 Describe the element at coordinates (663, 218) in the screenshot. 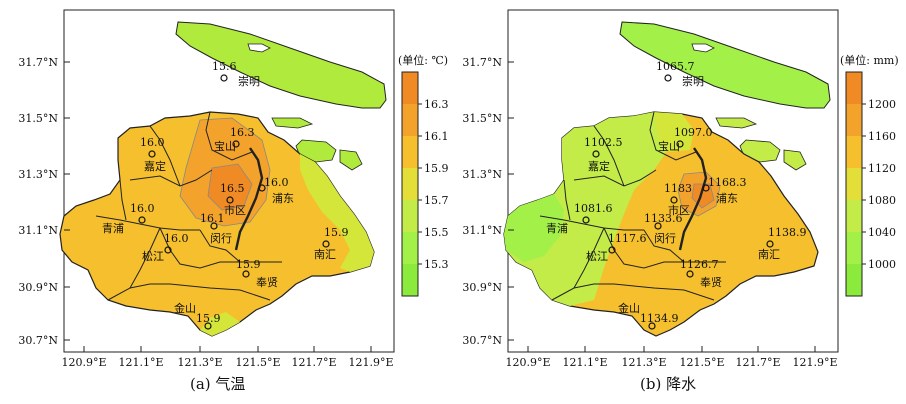

I see `station-value: 1133.6` at that location.